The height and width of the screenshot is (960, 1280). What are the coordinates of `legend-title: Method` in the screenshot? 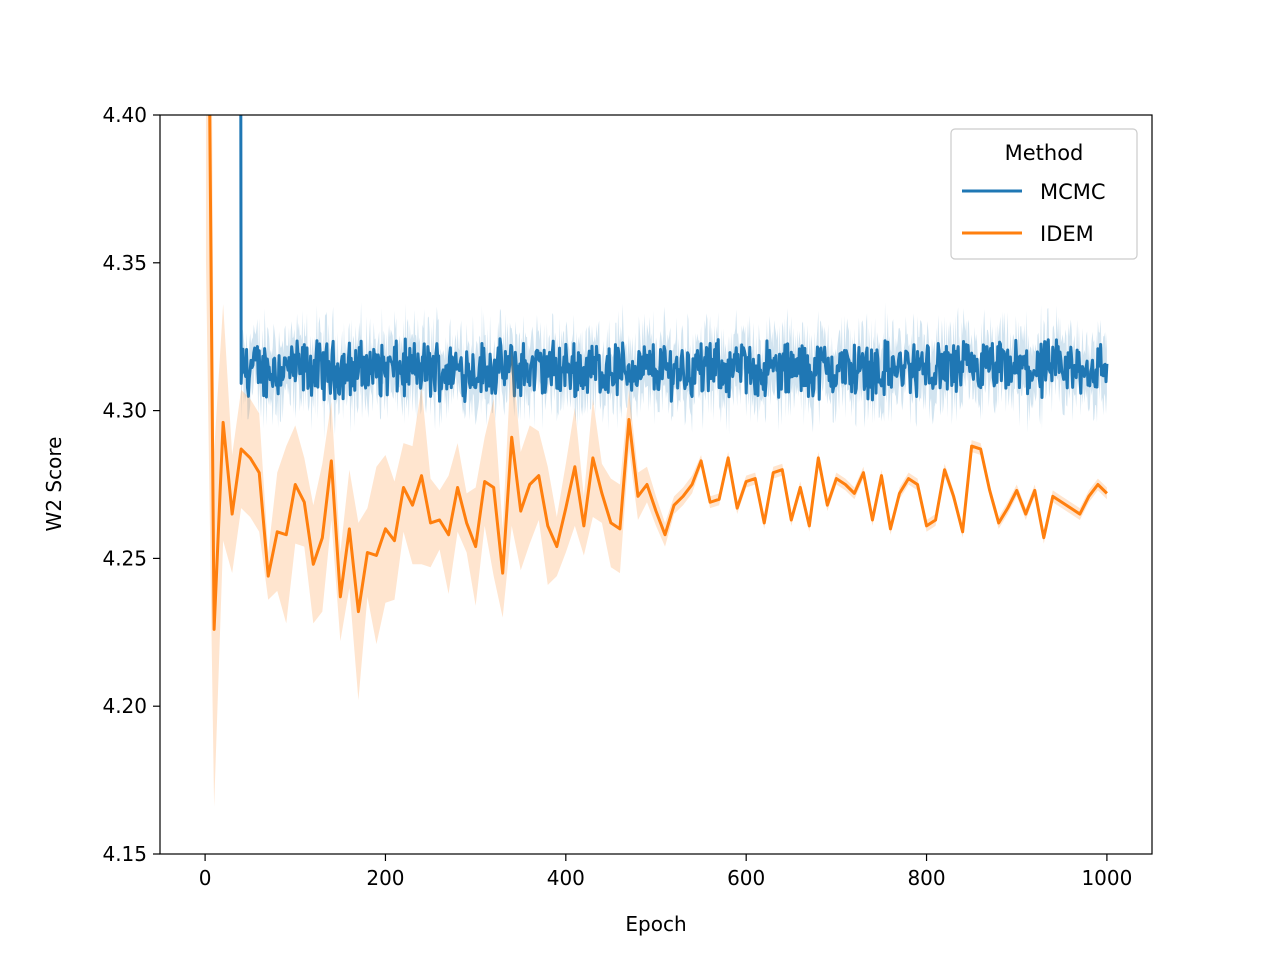 It's located at (1044, 153).